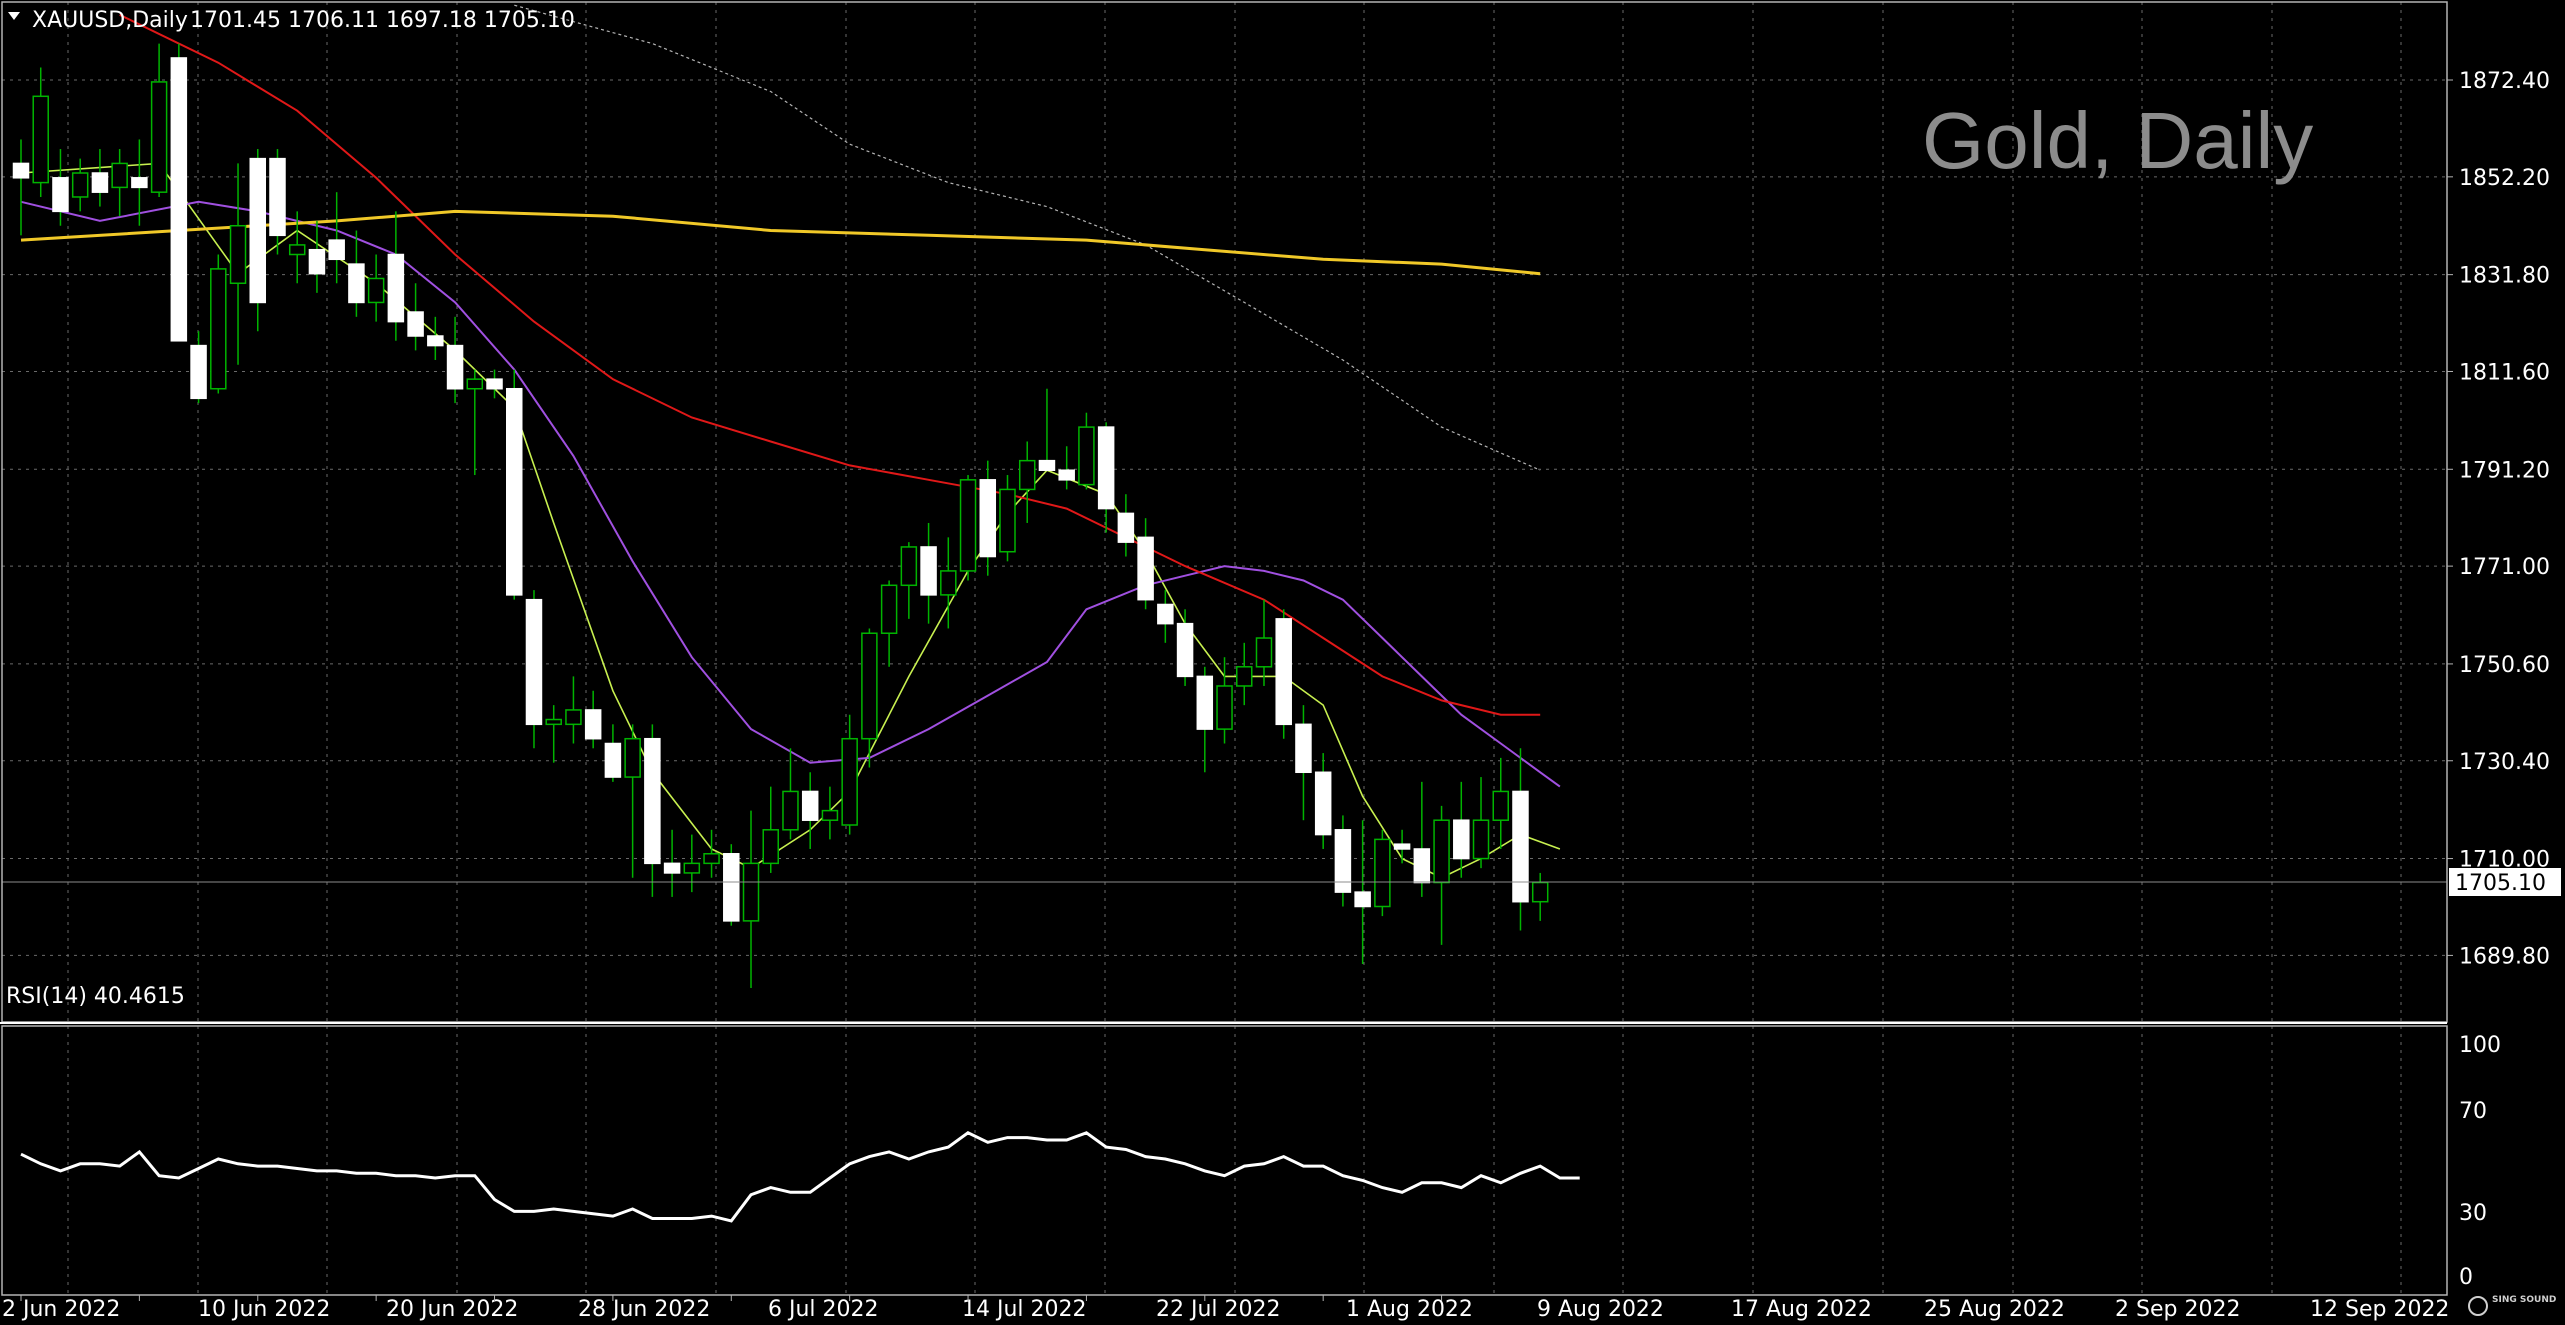 Image resolution: width=2565 pixels, height=1325 pixels. What do you see at coordinates (452, 1309) in the screenshot?
I see `time-tick-label: 20 Jun 2022` at bounding box center [452, 1309].